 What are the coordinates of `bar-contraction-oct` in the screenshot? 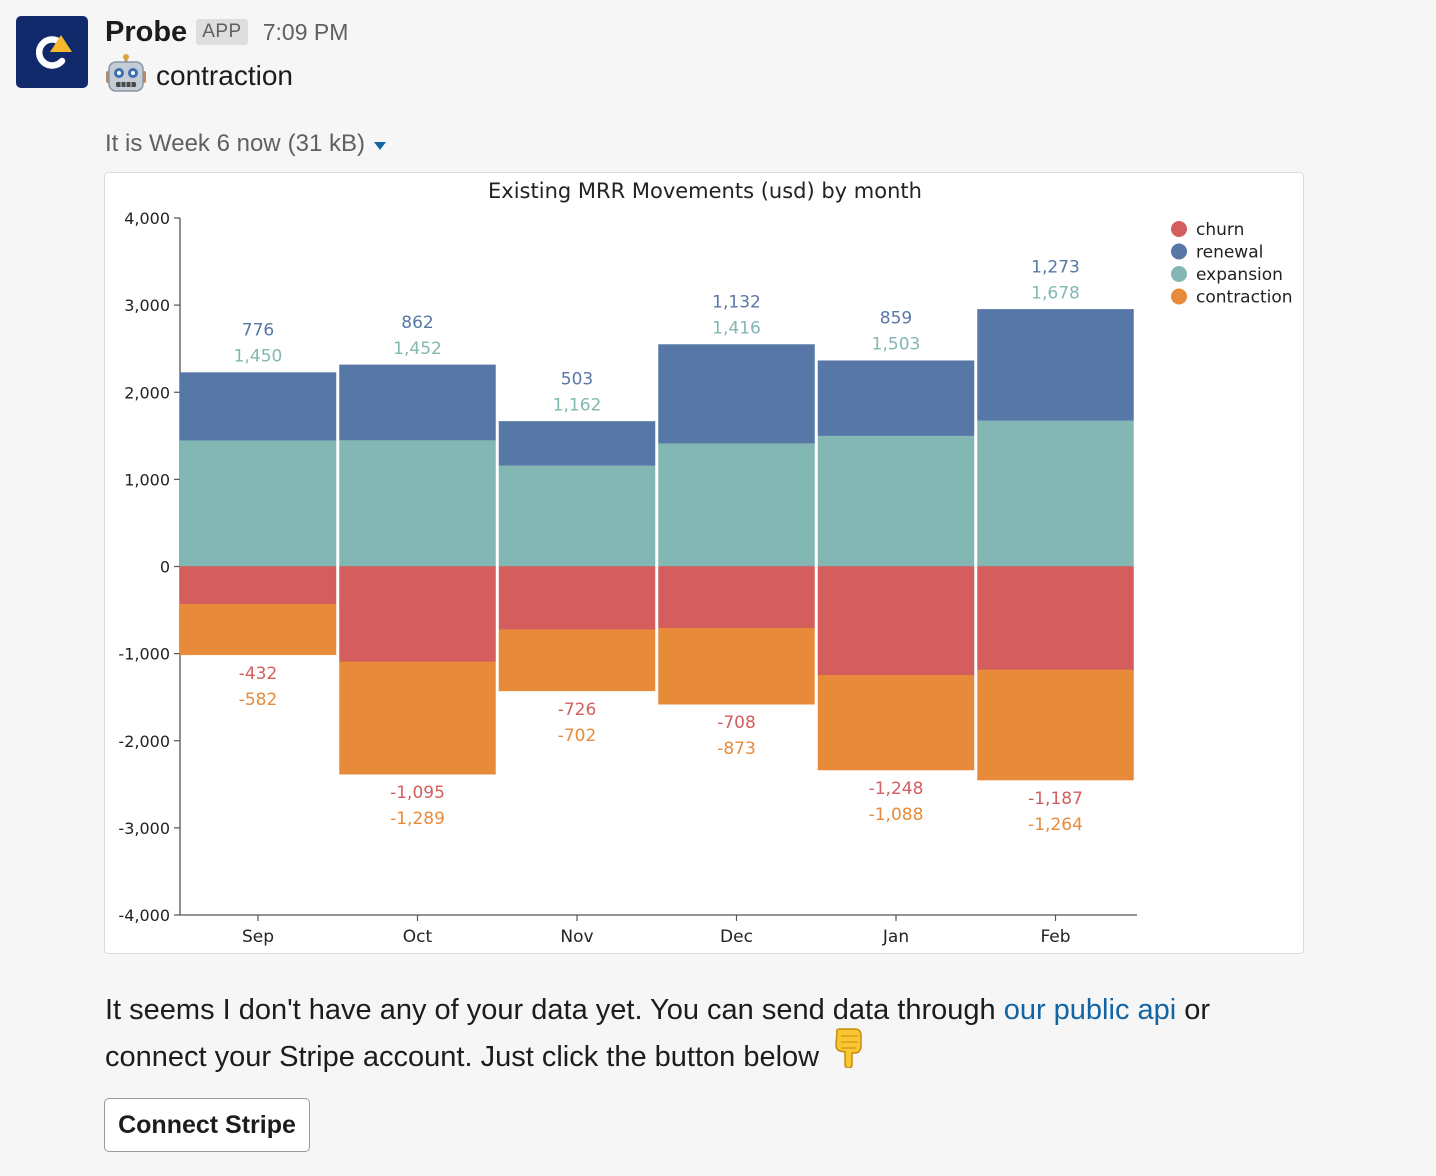 It's located at (417, 718).